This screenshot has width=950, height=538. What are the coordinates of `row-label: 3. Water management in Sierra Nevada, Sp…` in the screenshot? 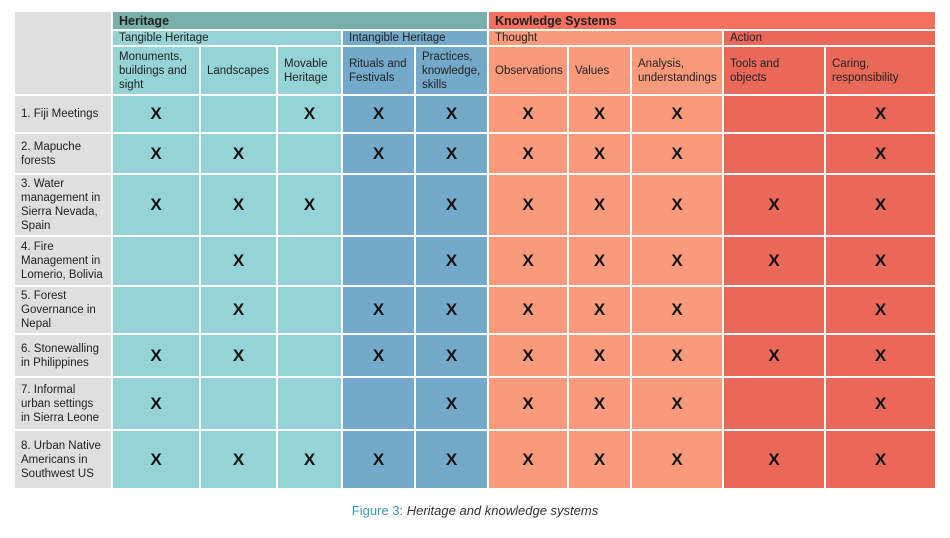 It's located at (63, 205).